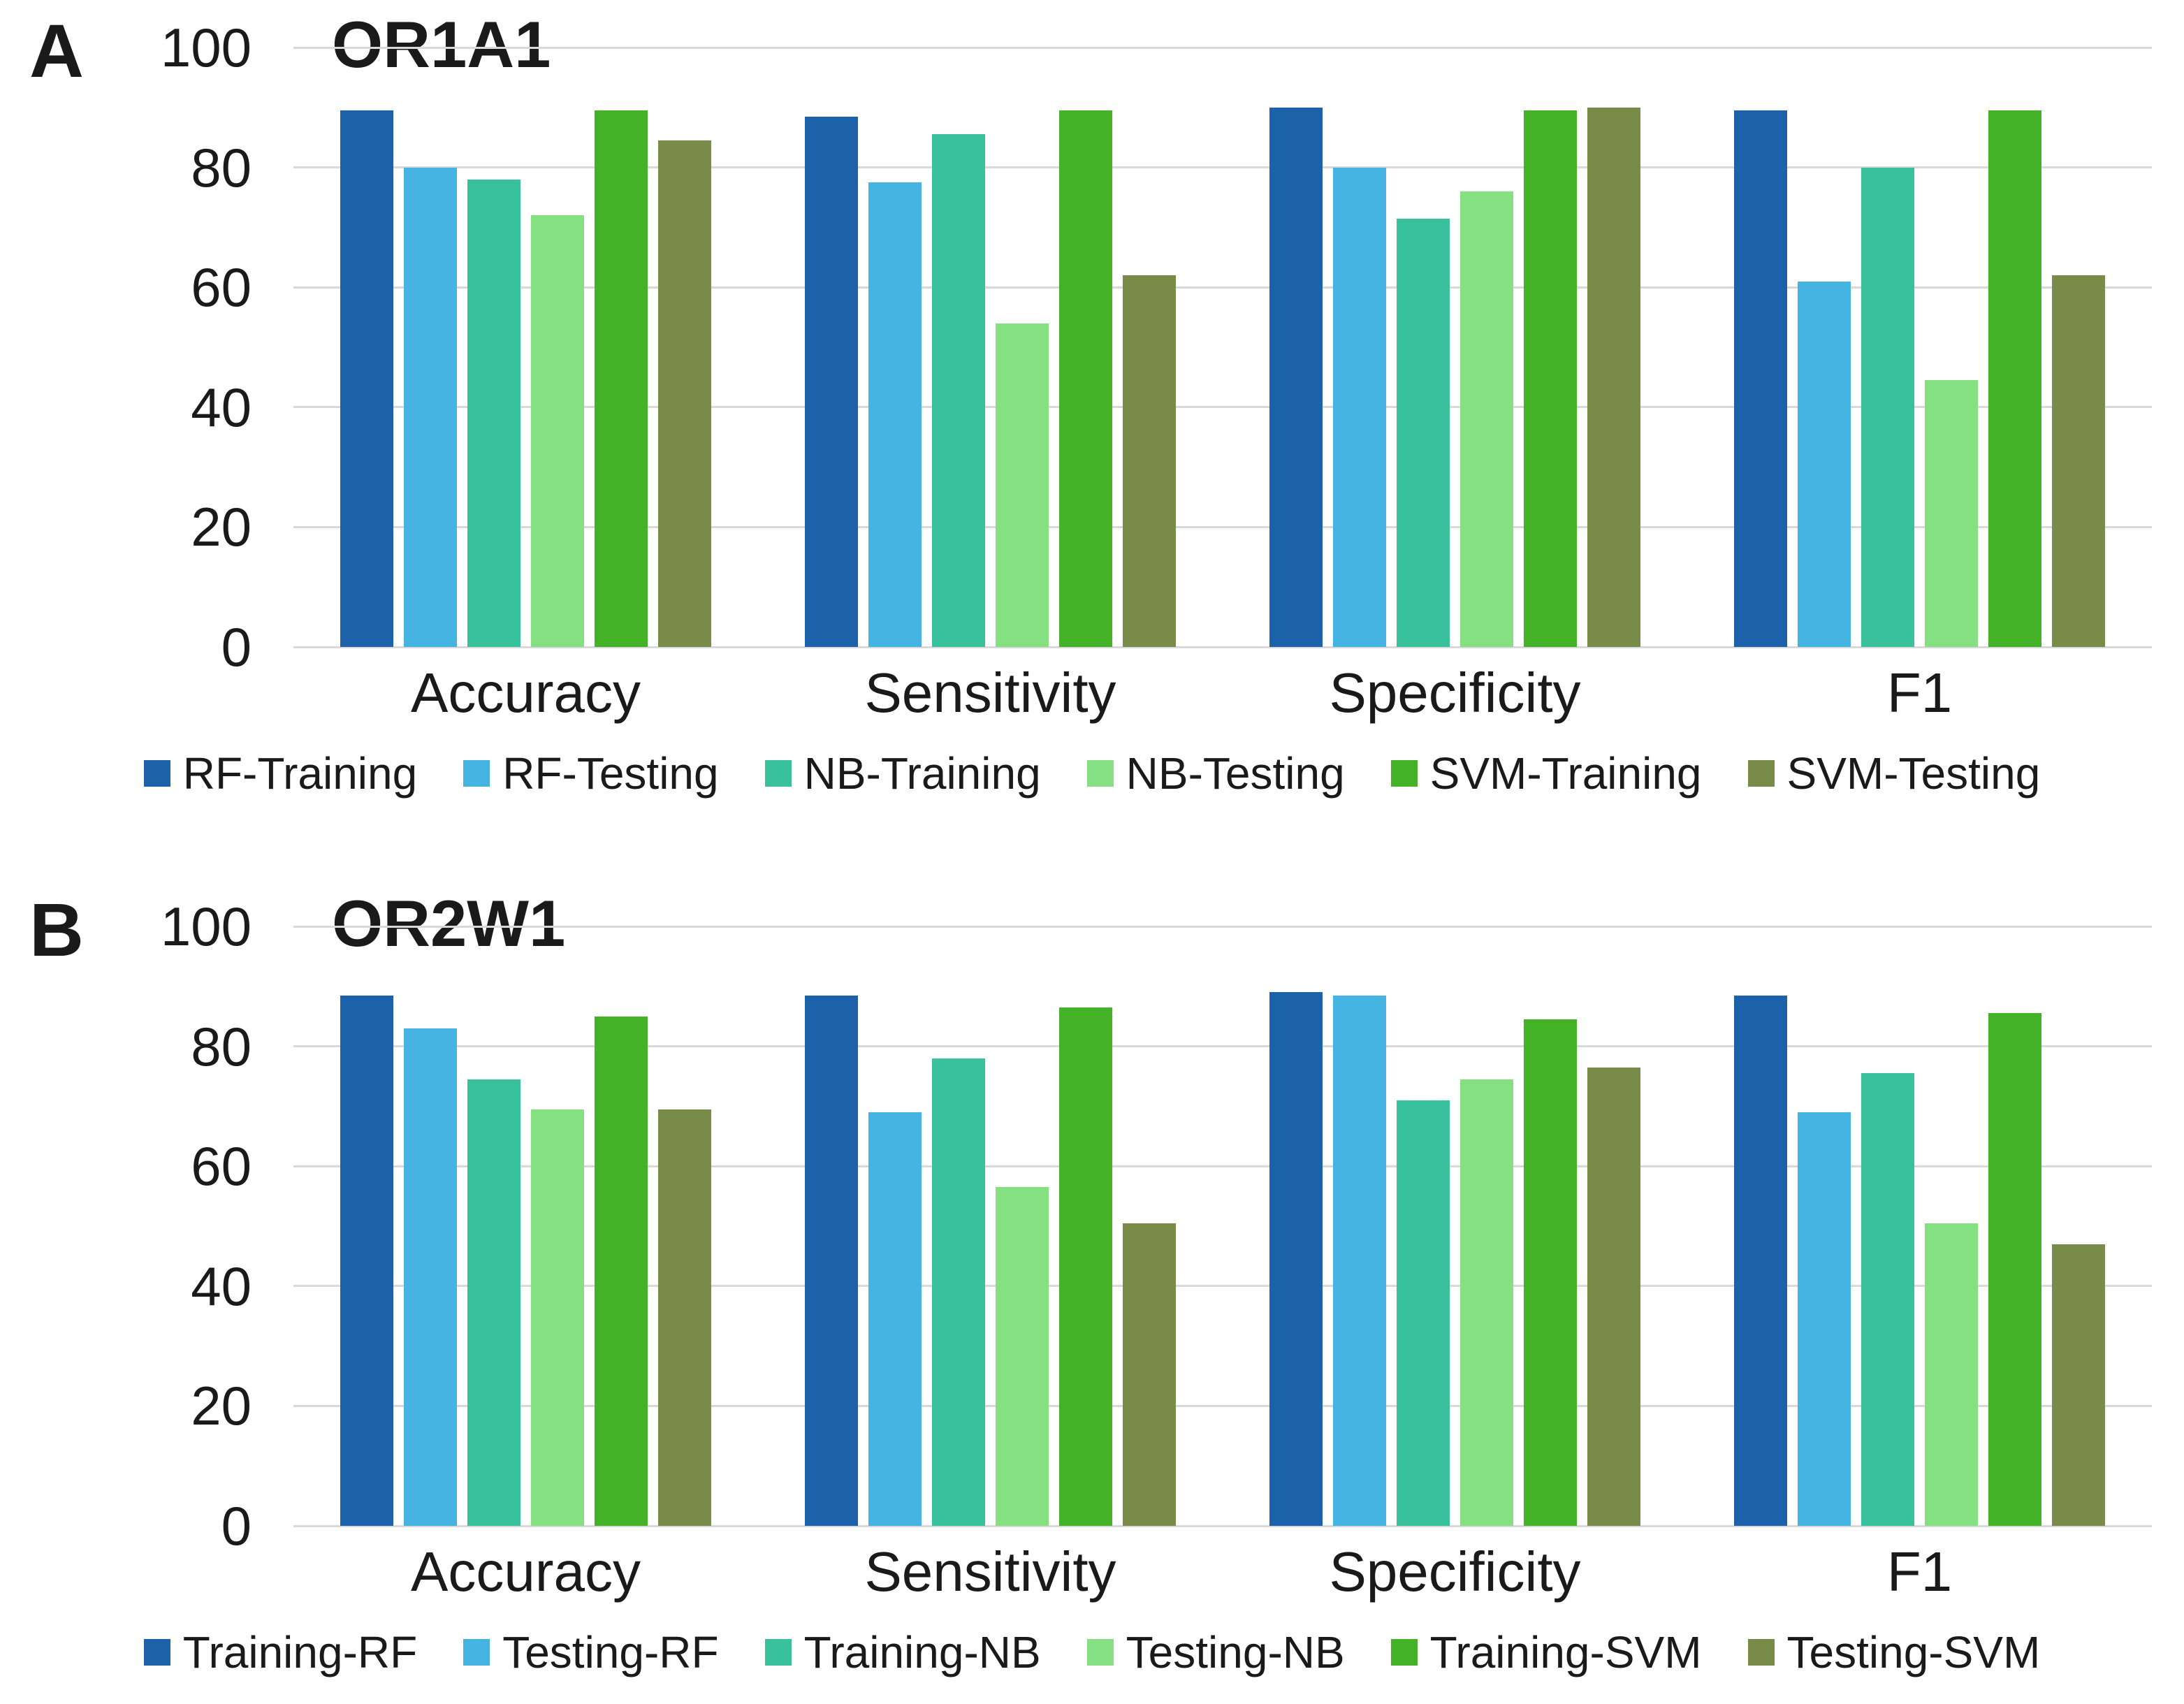 Image resolution: width=2184 pixels, height=1704 pixels. Describe the element at coordinates (1613, 1296) in the screenshot. I see `bar-testing-svm-specificity` at that location.